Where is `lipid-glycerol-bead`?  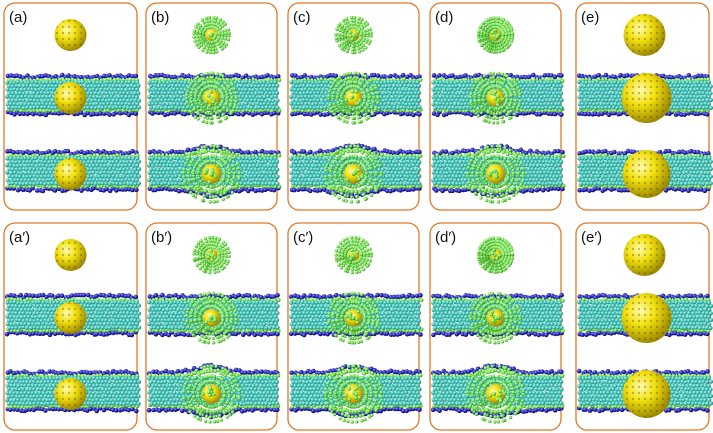 lipid-glycerol-bead is located at coordinates (469, 154).